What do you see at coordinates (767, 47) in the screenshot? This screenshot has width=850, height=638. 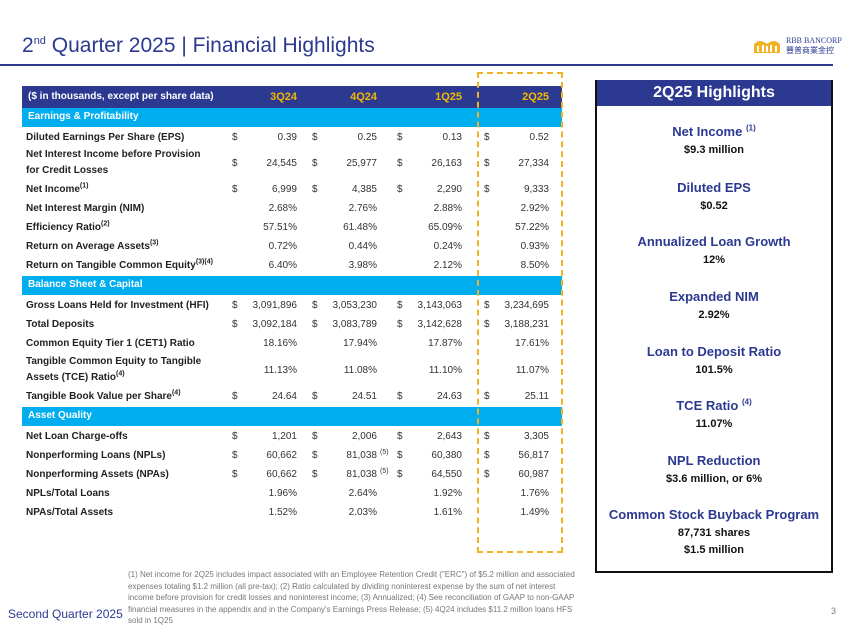 I see `crown-icon` at bounding box center [767, 47].